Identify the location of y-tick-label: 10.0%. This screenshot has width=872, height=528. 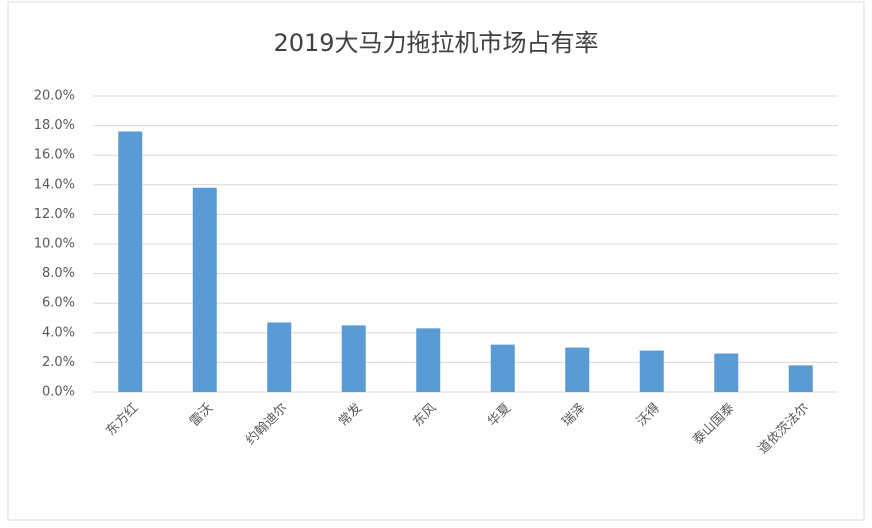
(54, 244).